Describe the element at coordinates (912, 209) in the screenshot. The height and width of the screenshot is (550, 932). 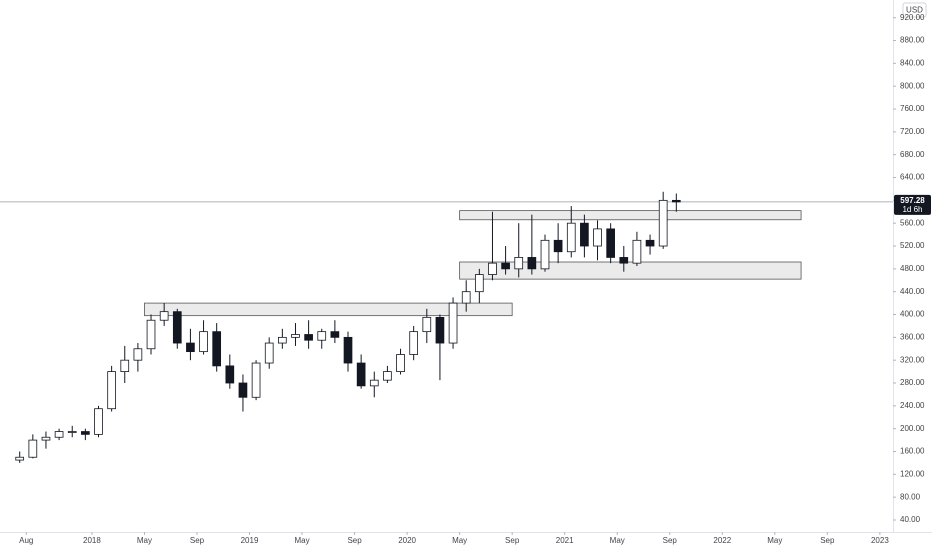
I see `countdown-label: 1d 6h` at that location.